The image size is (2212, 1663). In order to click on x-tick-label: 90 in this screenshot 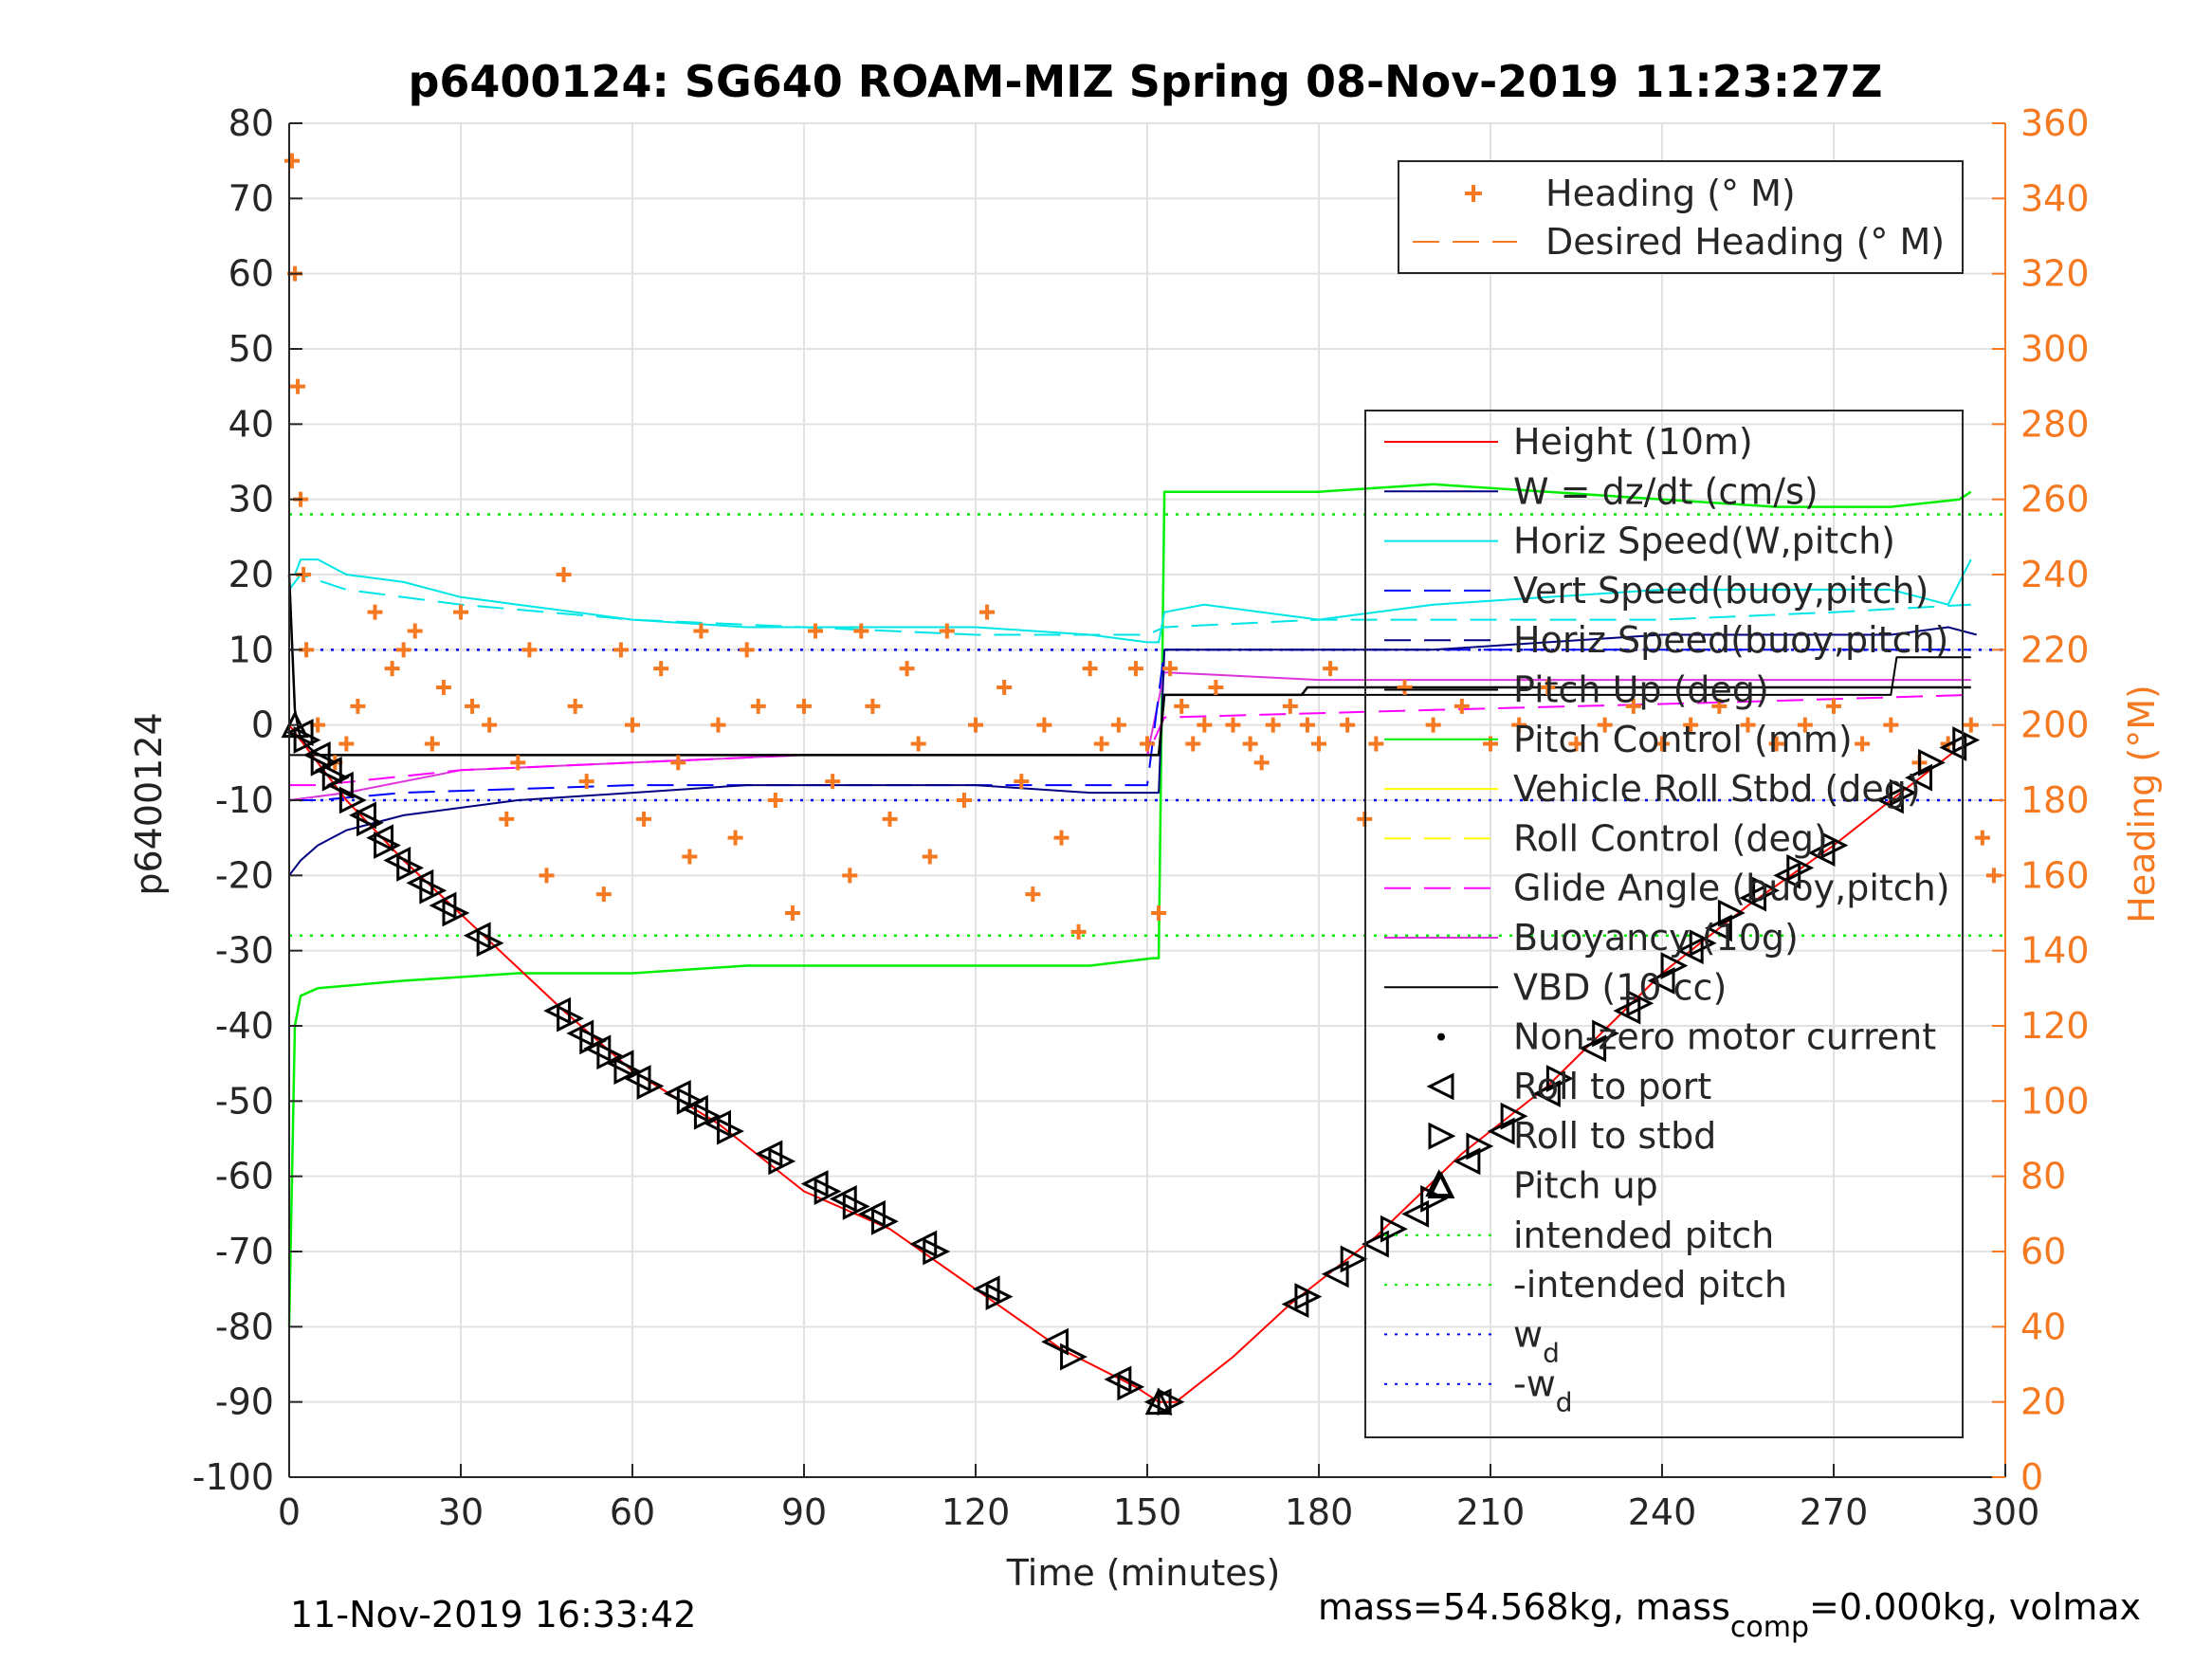, I will do `click(804, 1512)`.